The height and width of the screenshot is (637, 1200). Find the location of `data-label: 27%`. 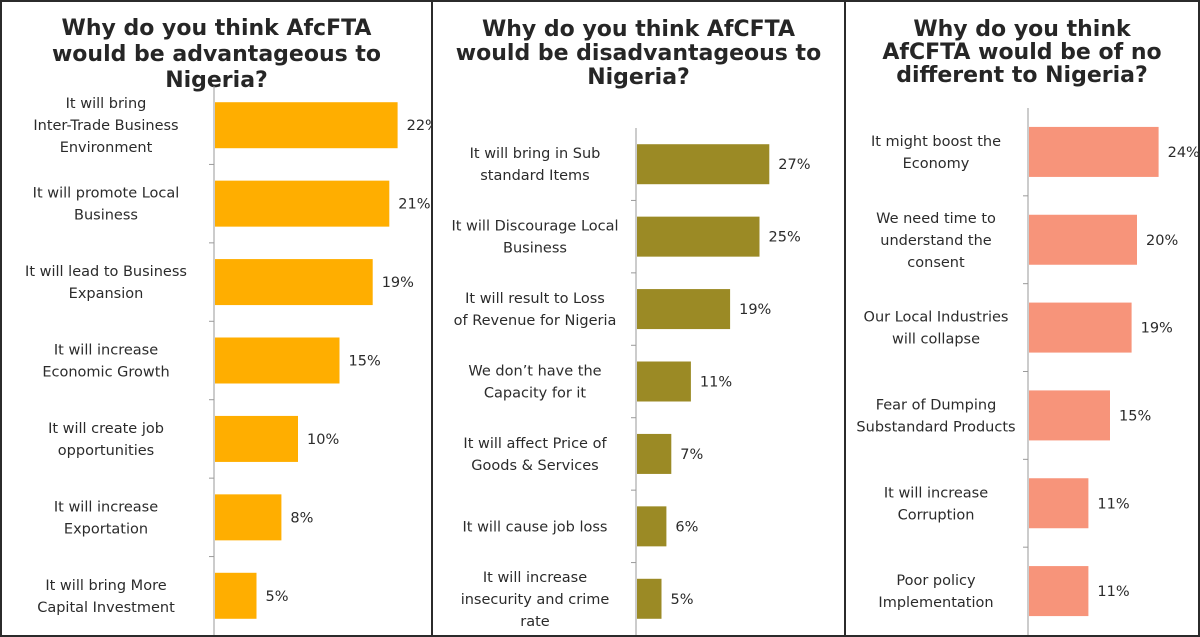

data-label: 27% is located at coordinates (794, 165).